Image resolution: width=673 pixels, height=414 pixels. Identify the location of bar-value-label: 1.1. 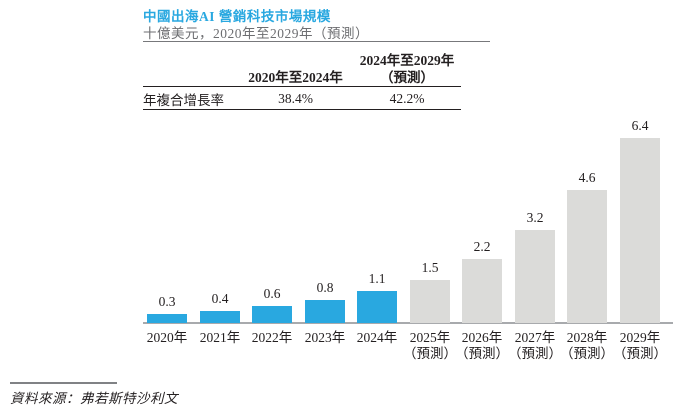
(377, 278).